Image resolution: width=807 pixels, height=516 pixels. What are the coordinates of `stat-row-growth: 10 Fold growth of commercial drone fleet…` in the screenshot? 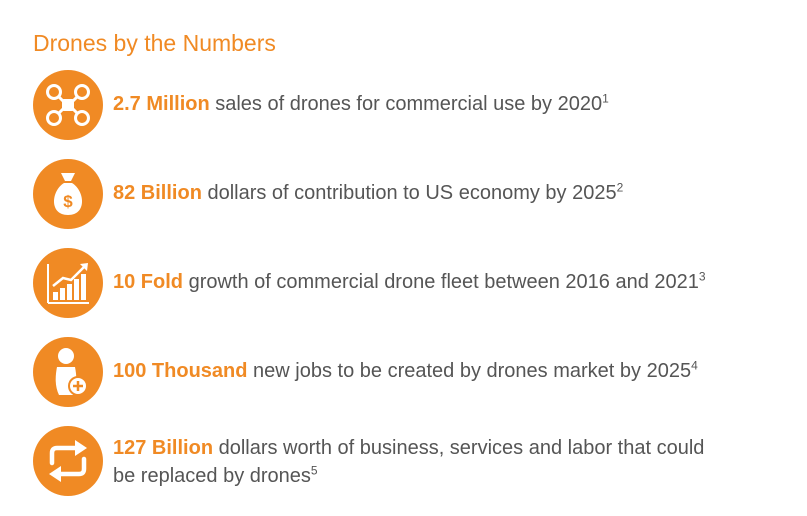 It's located at (413, 284).